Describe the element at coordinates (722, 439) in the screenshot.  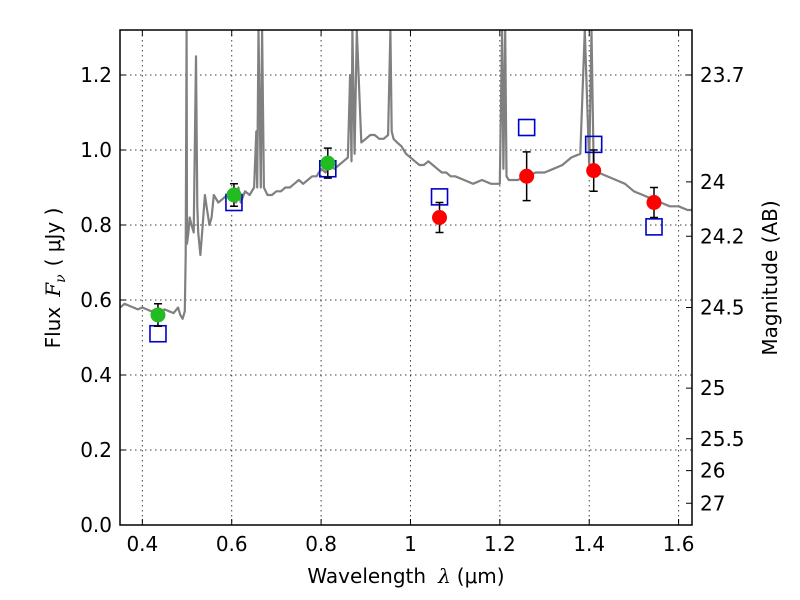
I see `right-tick-label: 25.5` at that location.